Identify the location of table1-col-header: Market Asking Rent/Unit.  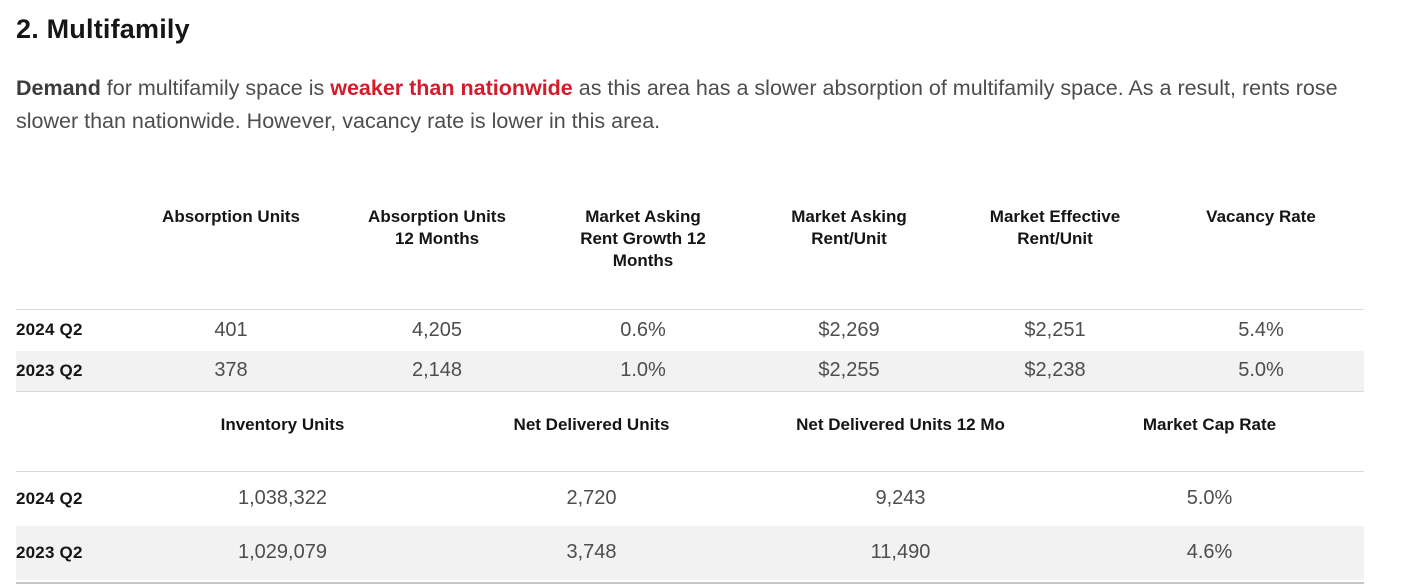
(849, 227).